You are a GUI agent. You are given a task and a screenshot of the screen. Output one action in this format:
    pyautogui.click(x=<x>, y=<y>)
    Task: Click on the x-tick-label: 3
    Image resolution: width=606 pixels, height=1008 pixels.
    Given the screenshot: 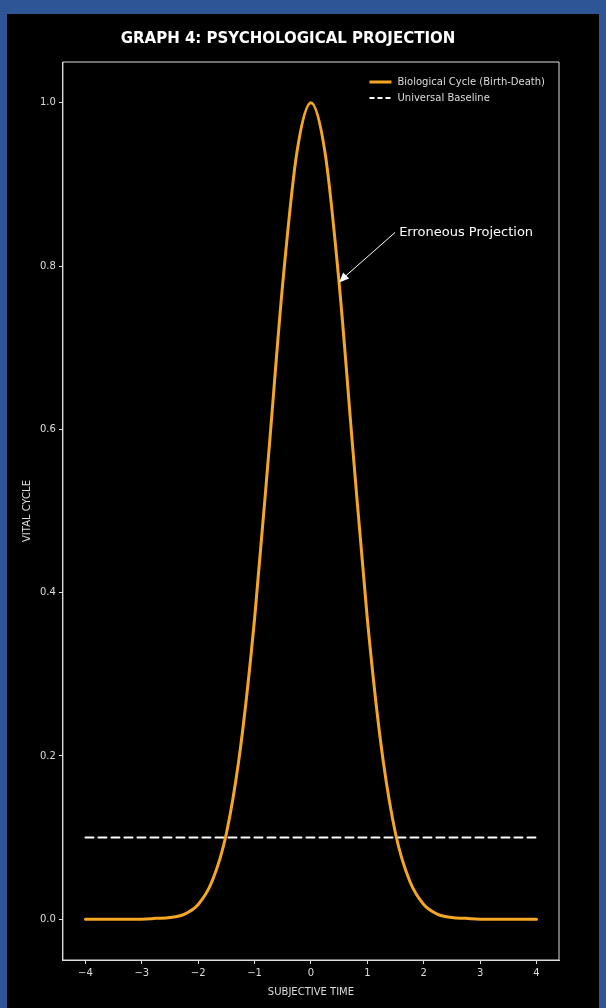 What is the action you would take?
    pyautogui.click(x=480, y=972)
    